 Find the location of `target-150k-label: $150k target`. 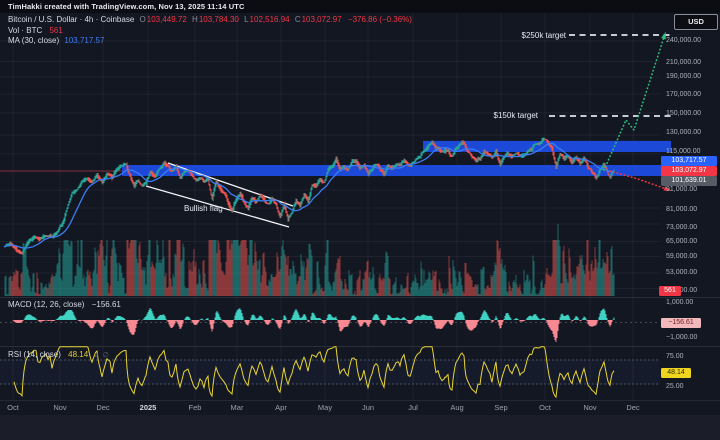

target-150k-label: $150k target is located at coordinates (515, 115).